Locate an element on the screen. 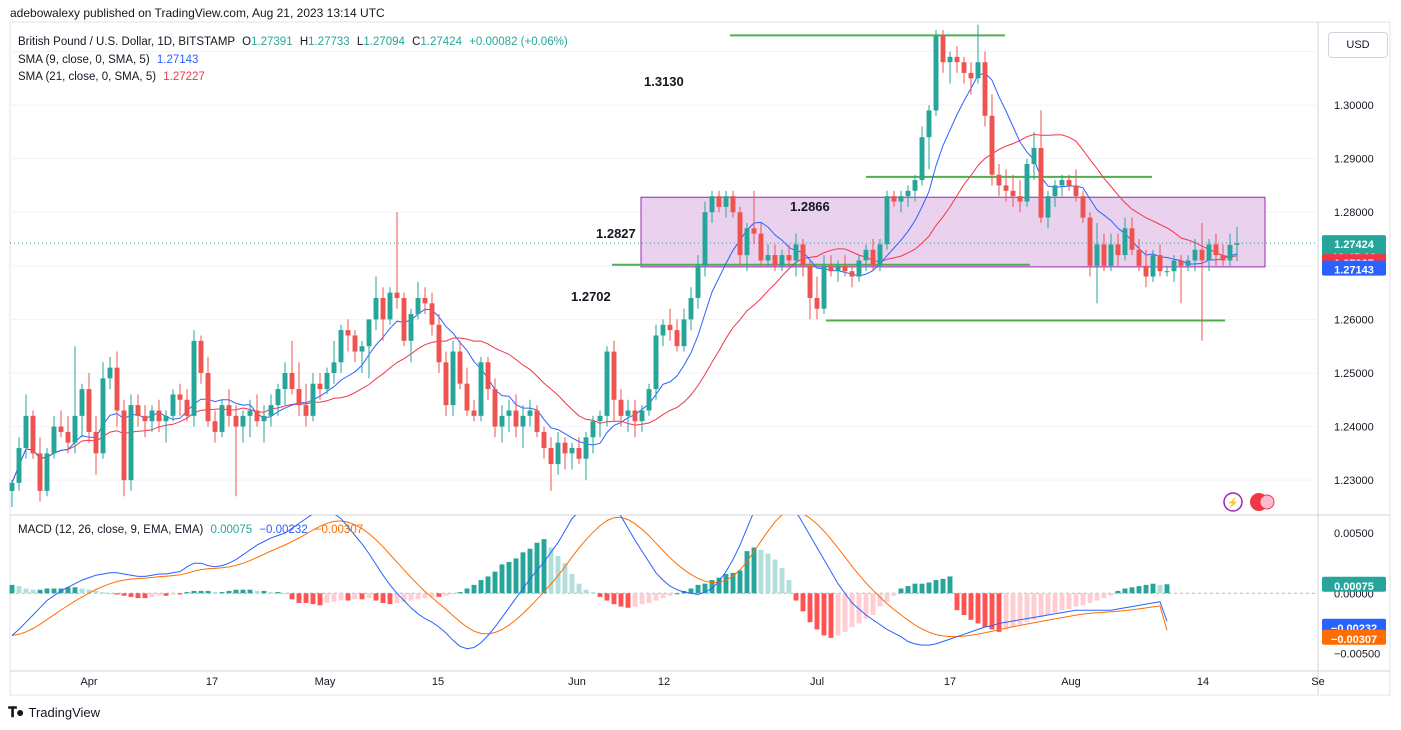 Image resolution: width=1401 pixels, height=730 pixels. last-price-badge-text: 1.27424 is located at coordinates (1354, 245).